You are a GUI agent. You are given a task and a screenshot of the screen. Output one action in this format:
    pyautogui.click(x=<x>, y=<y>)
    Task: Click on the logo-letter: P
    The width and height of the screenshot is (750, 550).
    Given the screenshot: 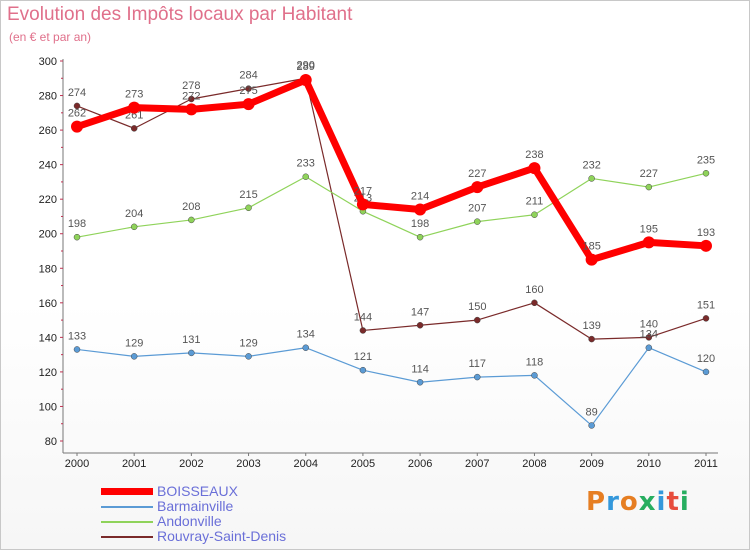 What is the action you would take?
    pyautogui.click(x=596, y=502)
    